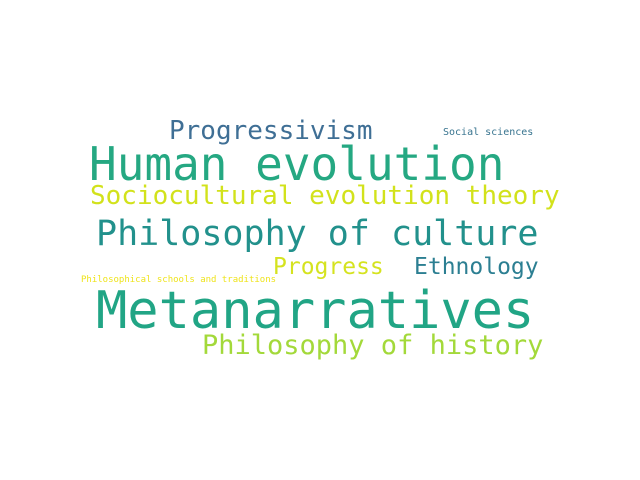 This screenshot has height=480, width=640. What do you see at coordinates (476, 267) in the screenshot?
I see `word-ethnology: Ethnology` at bounding box center [476, 267].